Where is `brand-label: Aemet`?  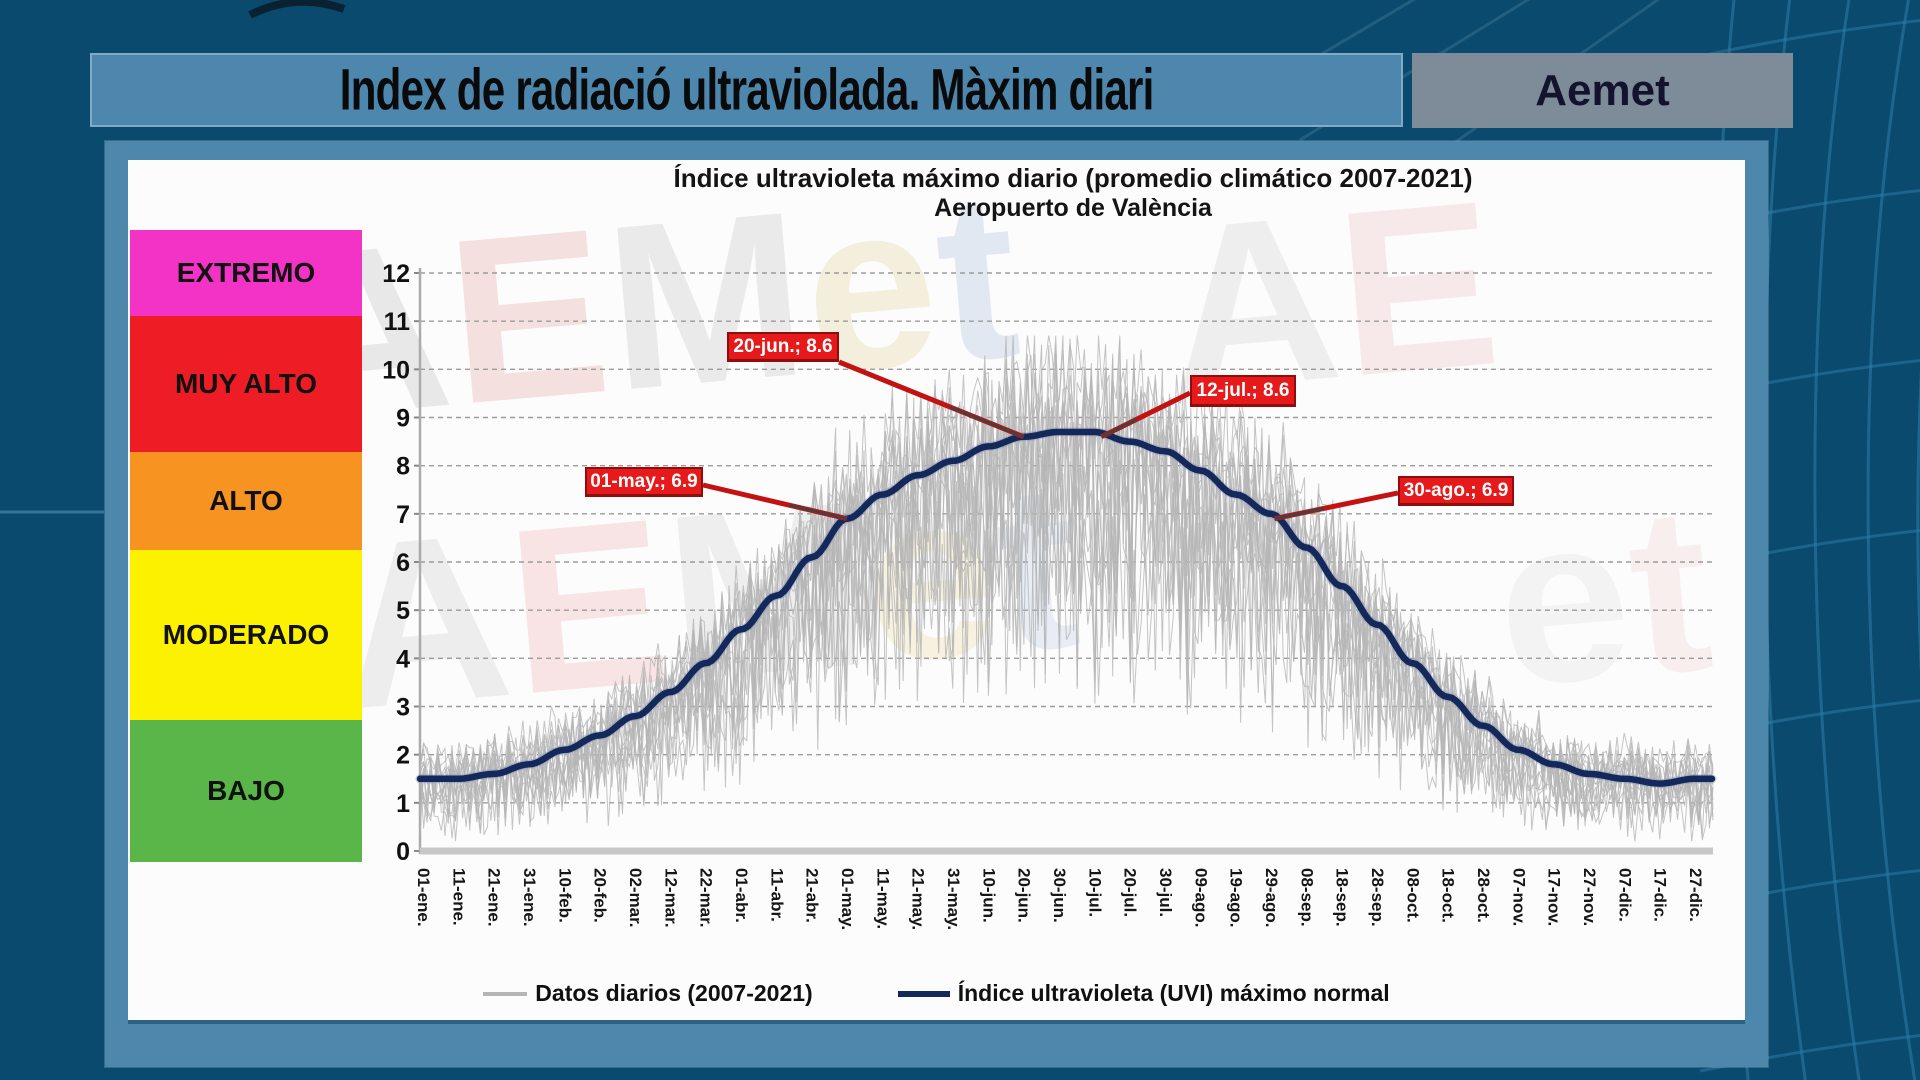 brand-label: Aemet is located at coordinates (1602, 90).